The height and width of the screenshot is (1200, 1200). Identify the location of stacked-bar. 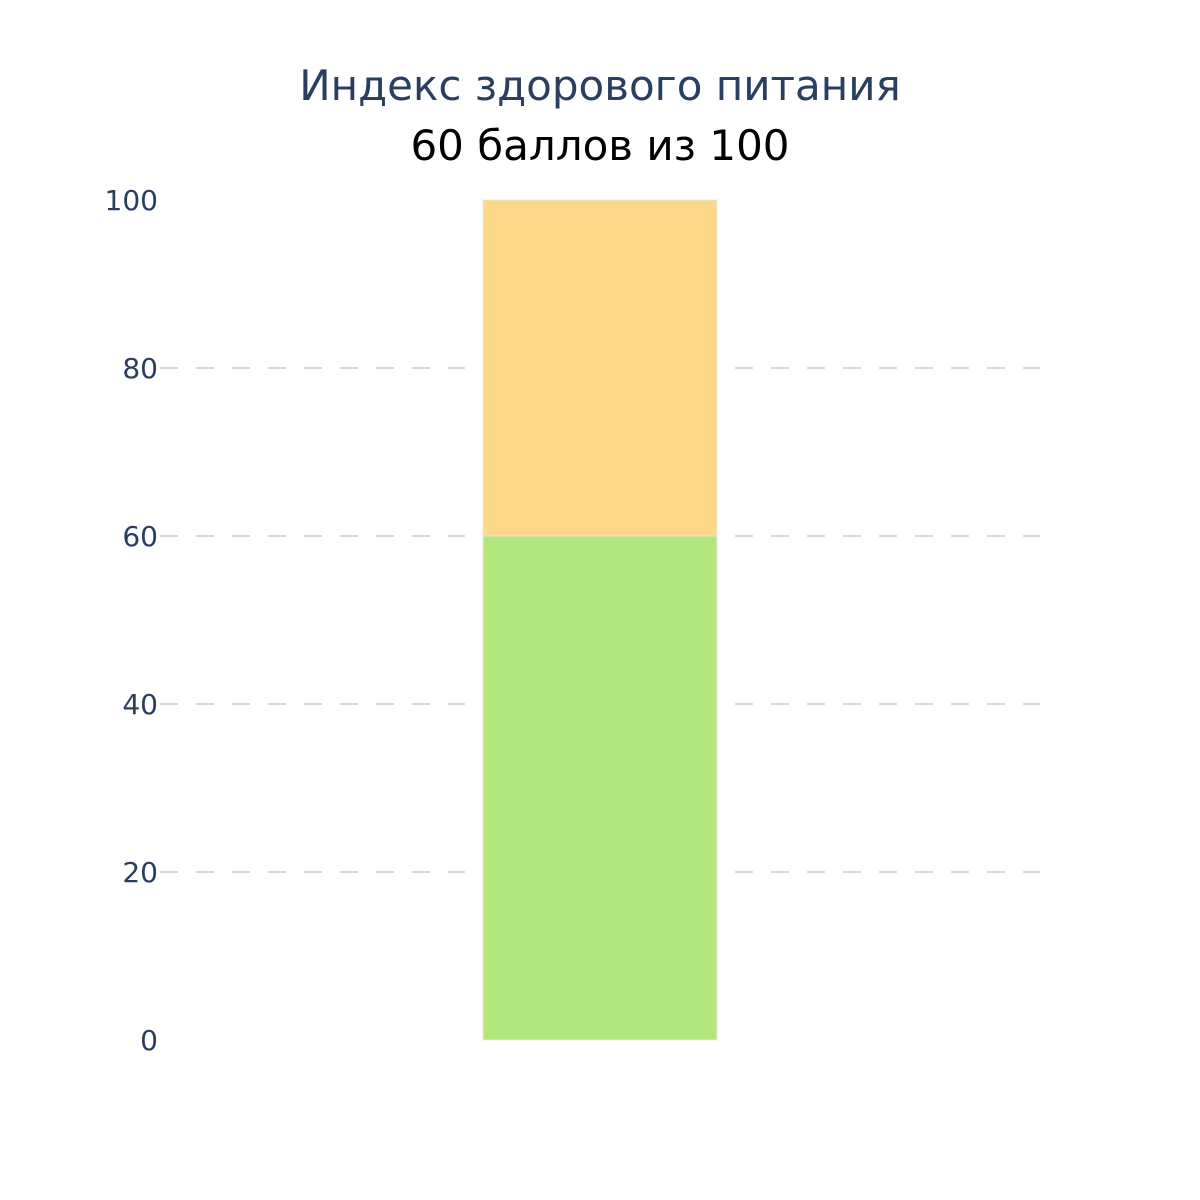
(600, 620).